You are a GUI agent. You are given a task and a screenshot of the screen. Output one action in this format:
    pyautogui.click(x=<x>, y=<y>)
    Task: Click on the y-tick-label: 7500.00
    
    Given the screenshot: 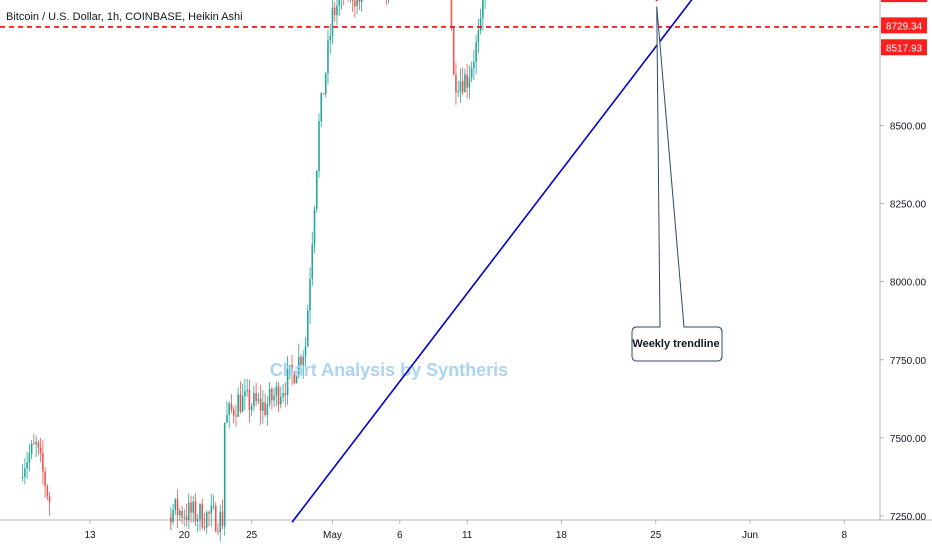 What is the action you would take?
    pyautogui.click(x=908, y=439)
    